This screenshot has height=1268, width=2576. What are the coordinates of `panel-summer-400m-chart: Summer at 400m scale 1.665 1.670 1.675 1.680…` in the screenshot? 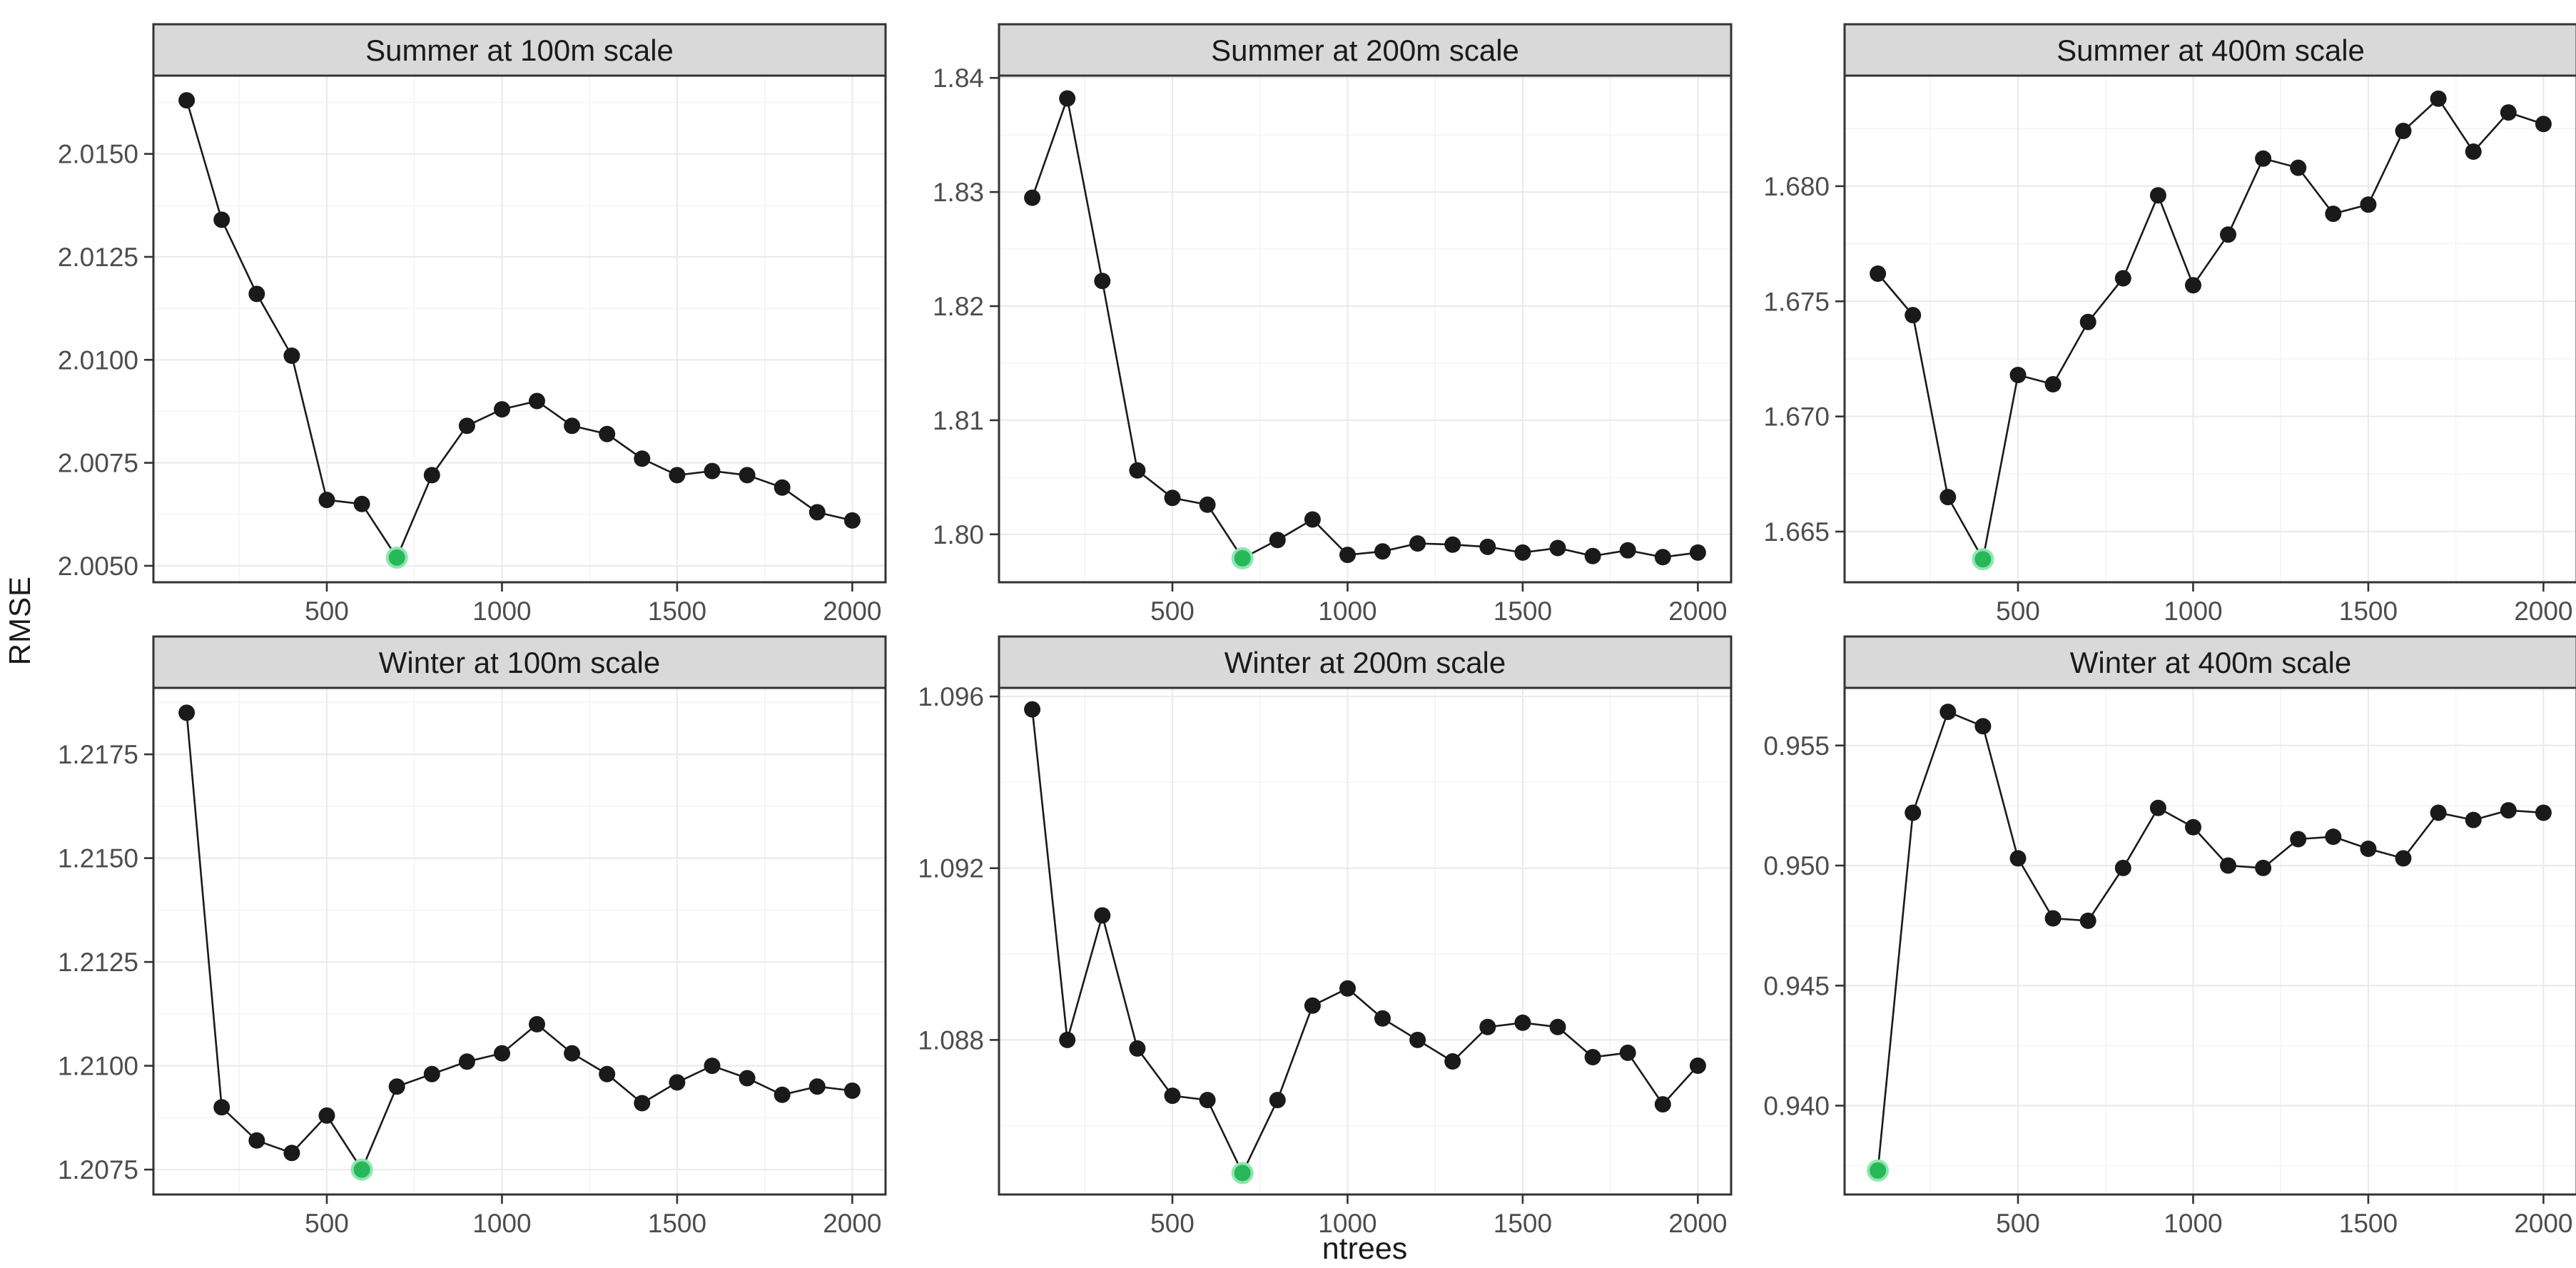 It's located at (2169, 323).